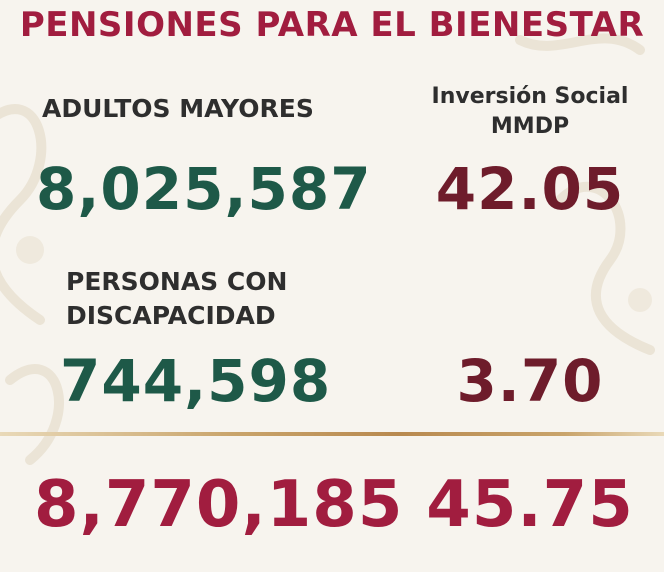 The image size is (664, 572). I want to click on category-label-line: PERSONAS CON, so click(177, 281).